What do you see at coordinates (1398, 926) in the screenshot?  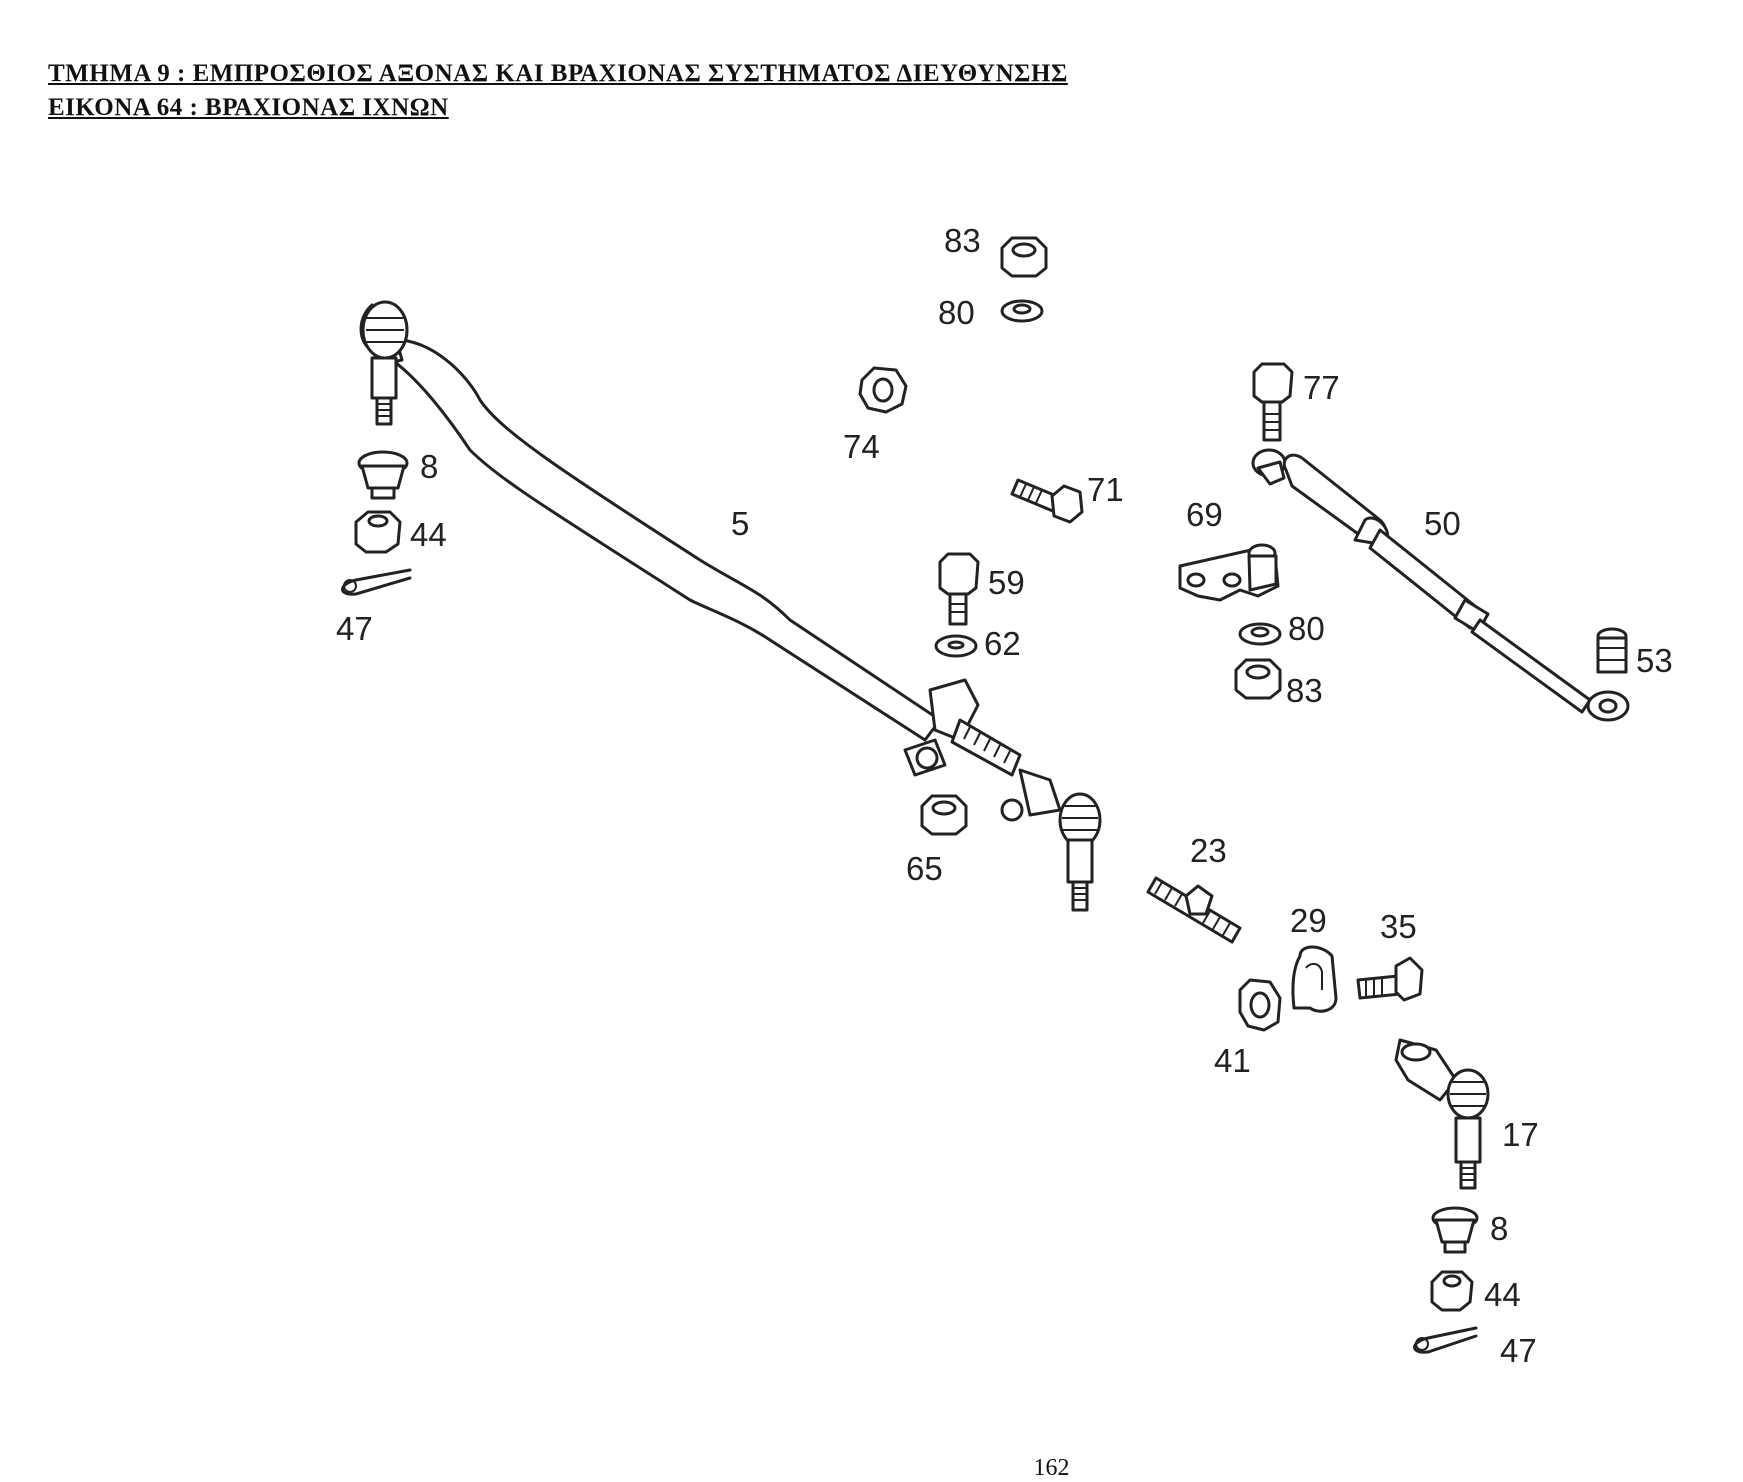 I see `callout-35: 35` at bounding box center [1398, 926].